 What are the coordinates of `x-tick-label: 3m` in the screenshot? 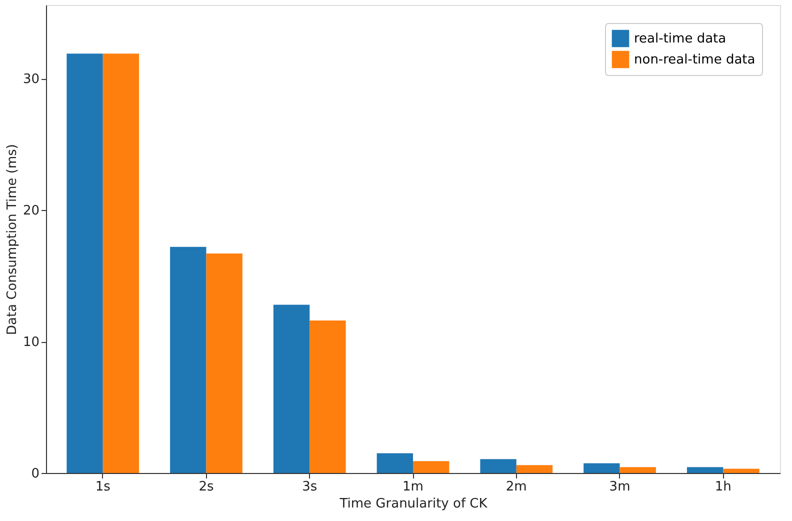 It's located at (619, 487).